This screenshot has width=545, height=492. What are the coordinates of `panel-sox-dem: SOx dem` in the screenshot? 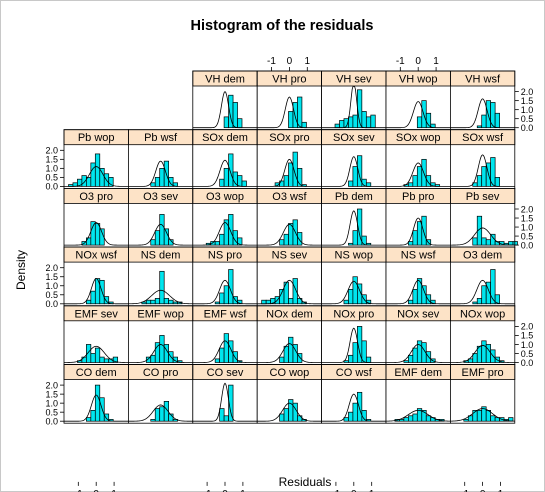 It's located at (225, 159).